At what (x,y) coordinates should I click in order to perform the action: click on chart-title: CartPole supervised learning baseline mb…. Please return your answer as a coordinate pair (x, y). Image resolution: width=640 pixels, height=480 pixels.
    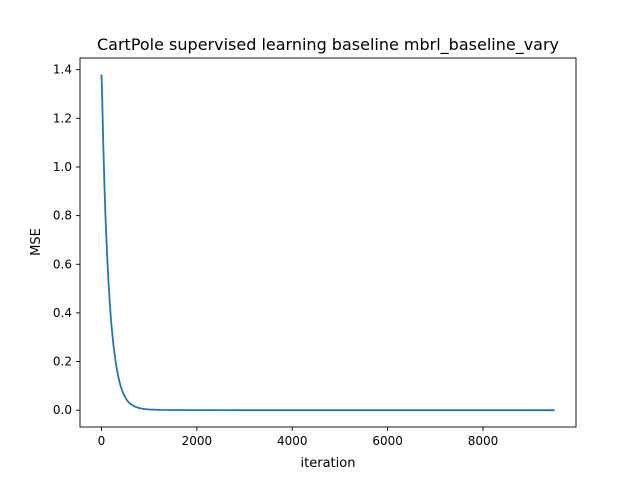
    Looking at the image, I should click on (328, 45).